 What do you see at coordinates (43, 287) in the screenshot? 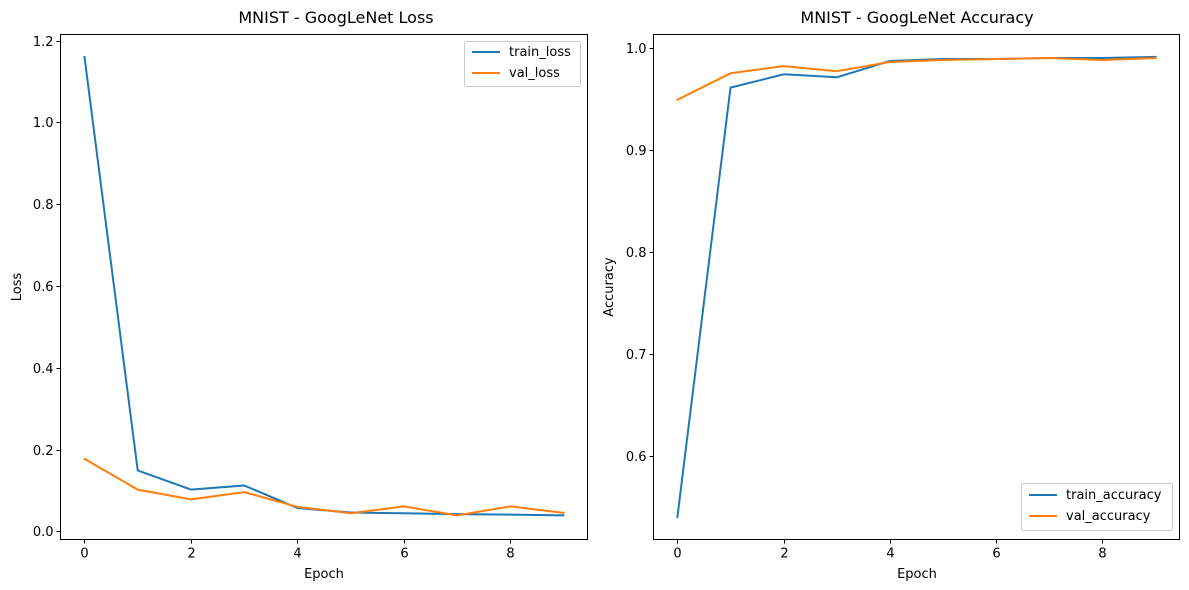
I see `loss-ytick-label-3: 0.6` at bounding box center [43, 287].